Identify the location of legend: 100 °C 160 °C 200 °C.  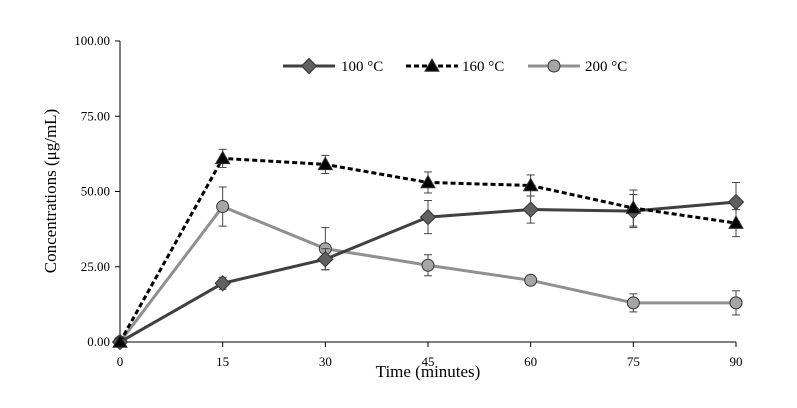
(455, 66).